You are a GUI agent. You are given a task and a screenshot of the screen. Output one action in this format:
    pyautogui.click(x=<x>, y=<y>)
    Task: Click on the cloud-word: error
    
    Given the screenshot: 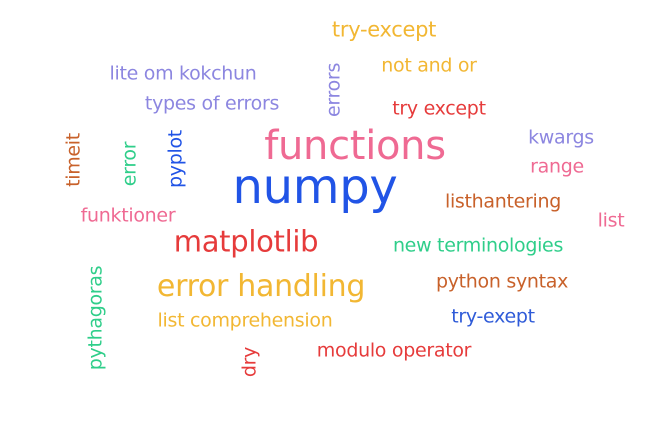 What is the action you would take?
    pyautogui.click(x=129, y=164)
    